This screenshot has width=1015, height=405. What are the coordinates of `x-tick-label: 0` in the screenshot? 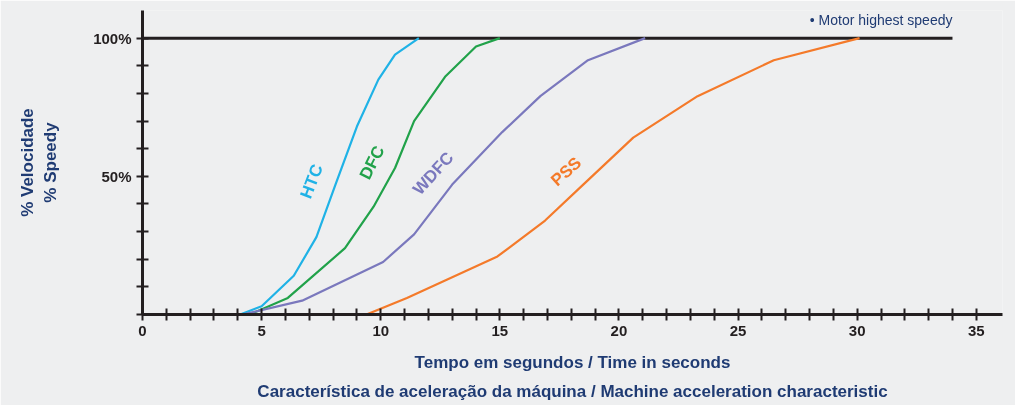 It's located at (142, 330).